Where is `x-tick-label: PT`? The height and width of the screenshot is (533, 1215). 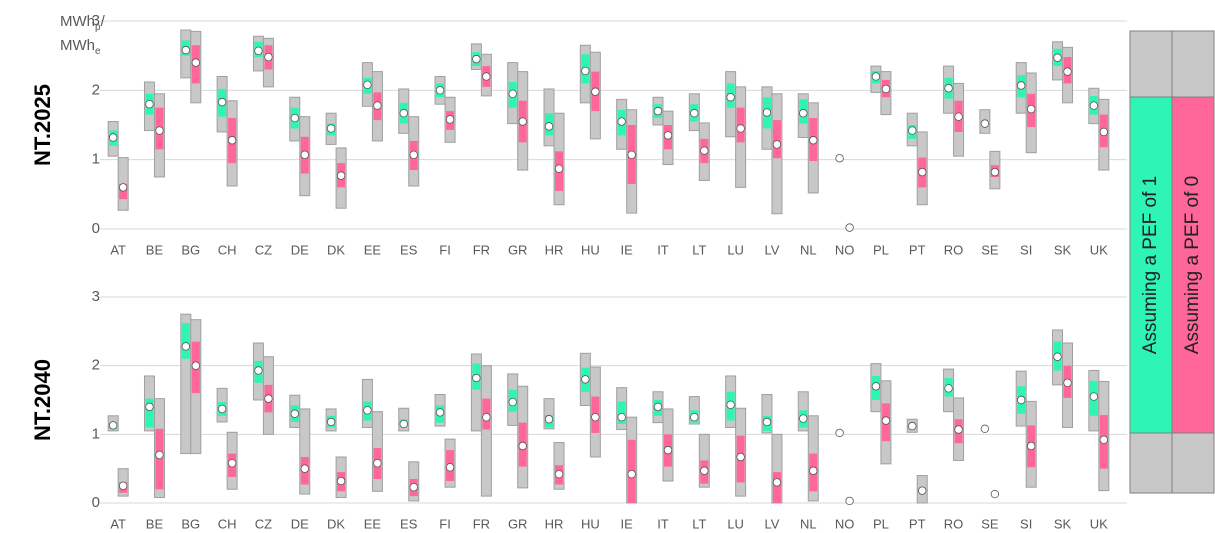
x-tick-label: PT is located at coordinates (917, 523).